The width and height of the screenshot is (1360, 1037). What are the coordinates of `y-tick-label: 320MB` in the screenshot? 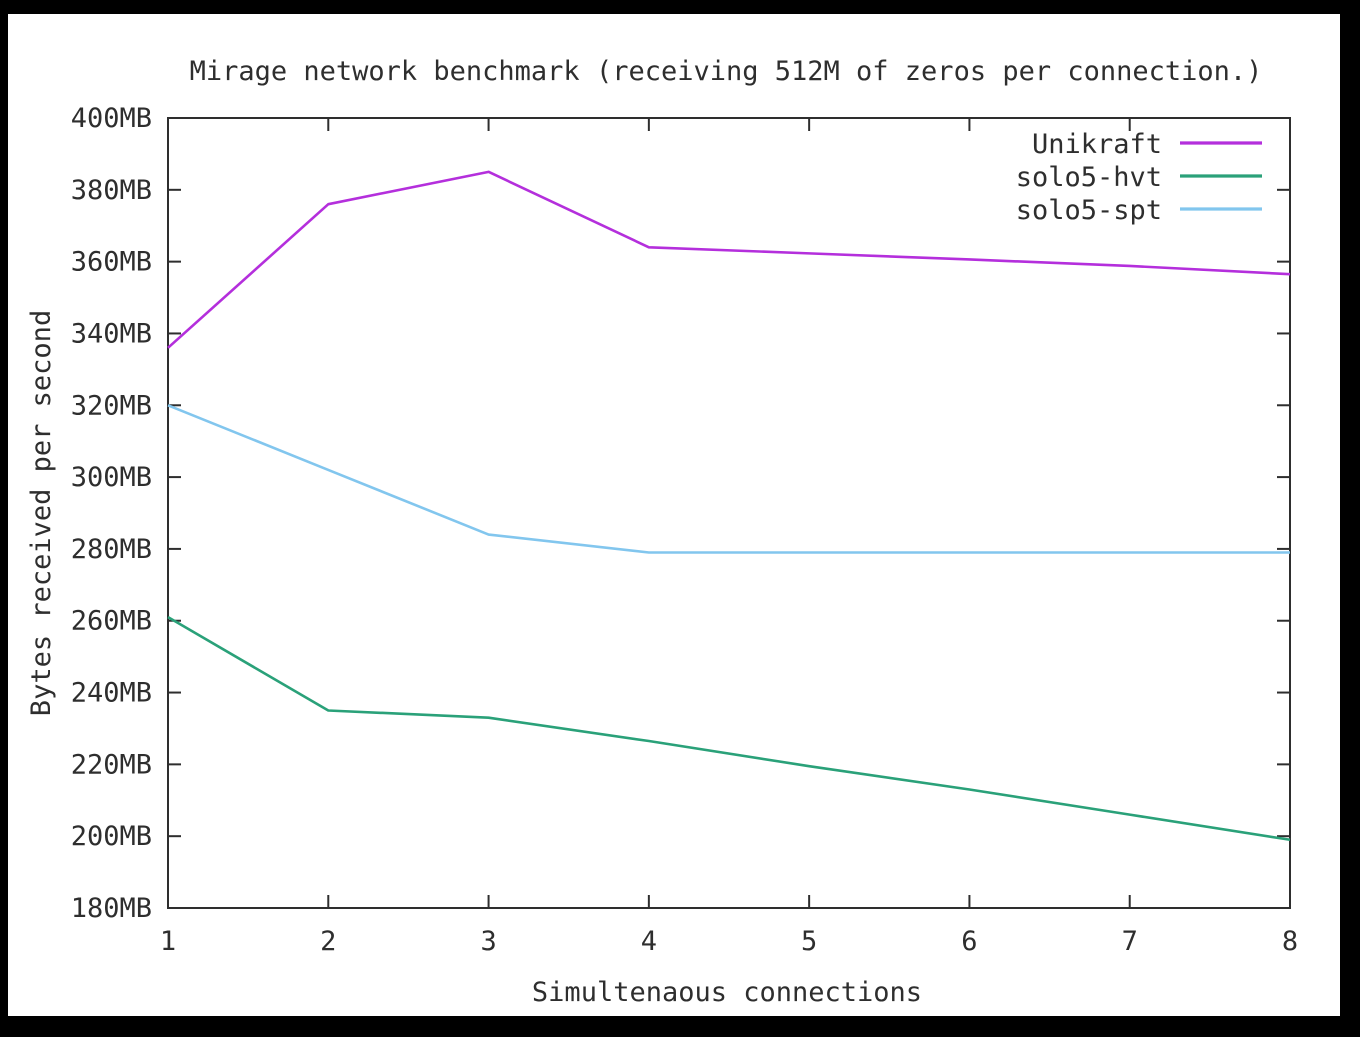 It's located at (111, 405).